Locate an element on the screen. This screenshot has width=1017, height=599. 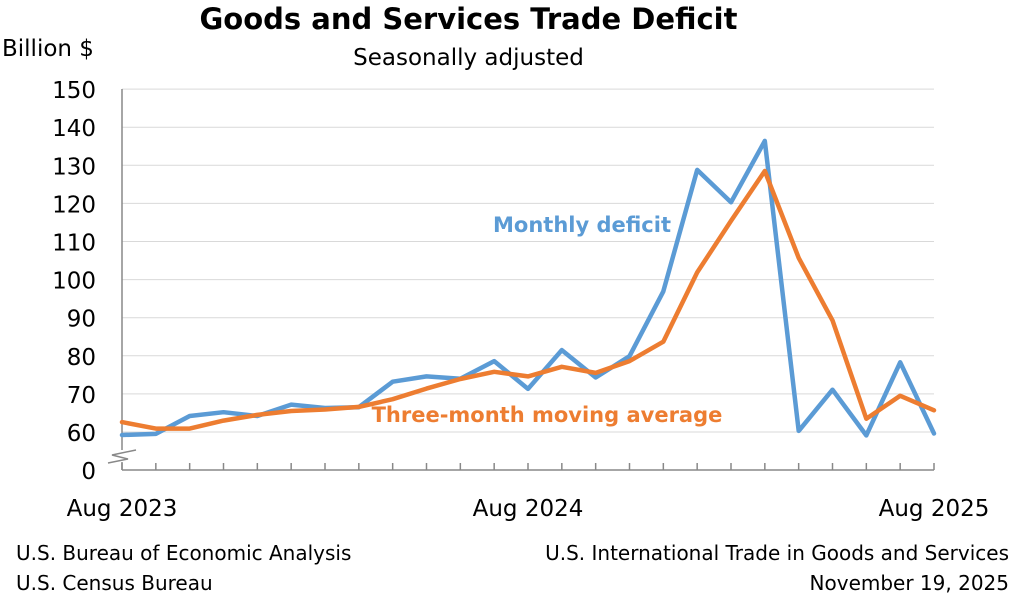
x-tick-label-aug-2024: Aug 2024 is located at coordinates (528, 509).